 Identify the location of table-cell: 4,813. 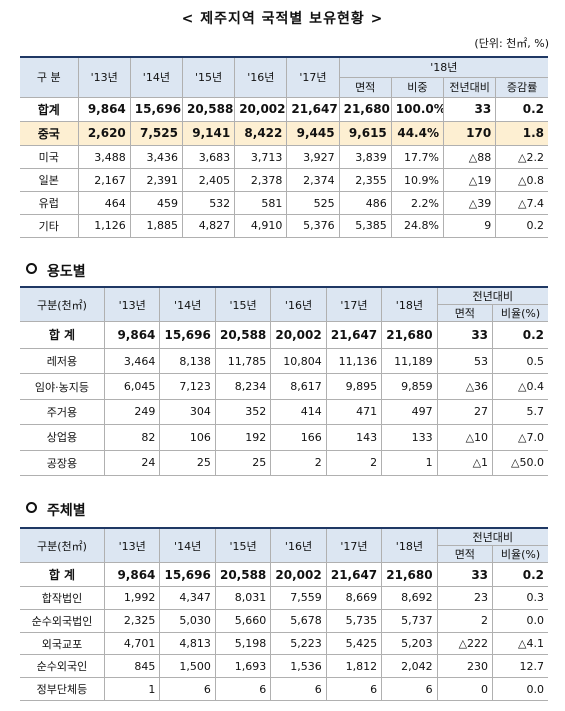
(187, 643).